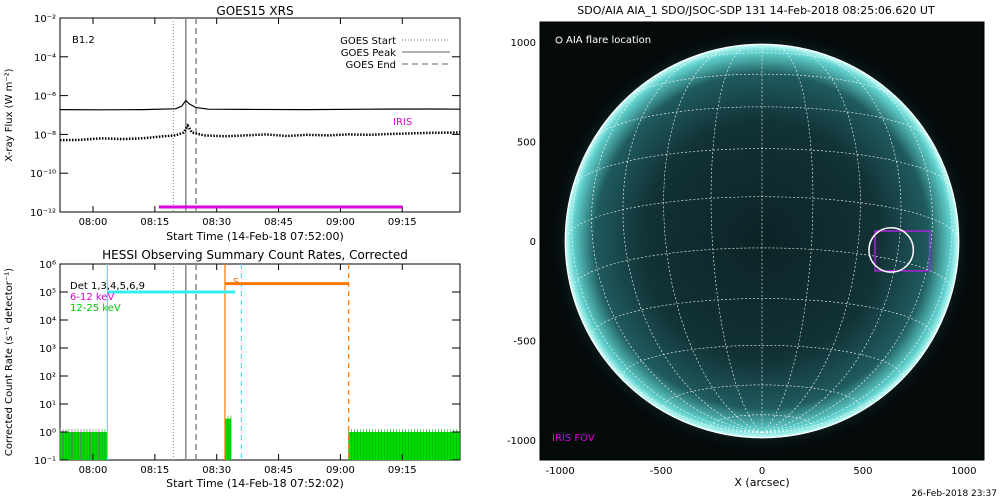 This screenshot has width=1000, height=500. Describe the element at coordinates (608, 40) in the screenshot. I see `aia-flare-legend-label: AIA flare location` at that location.